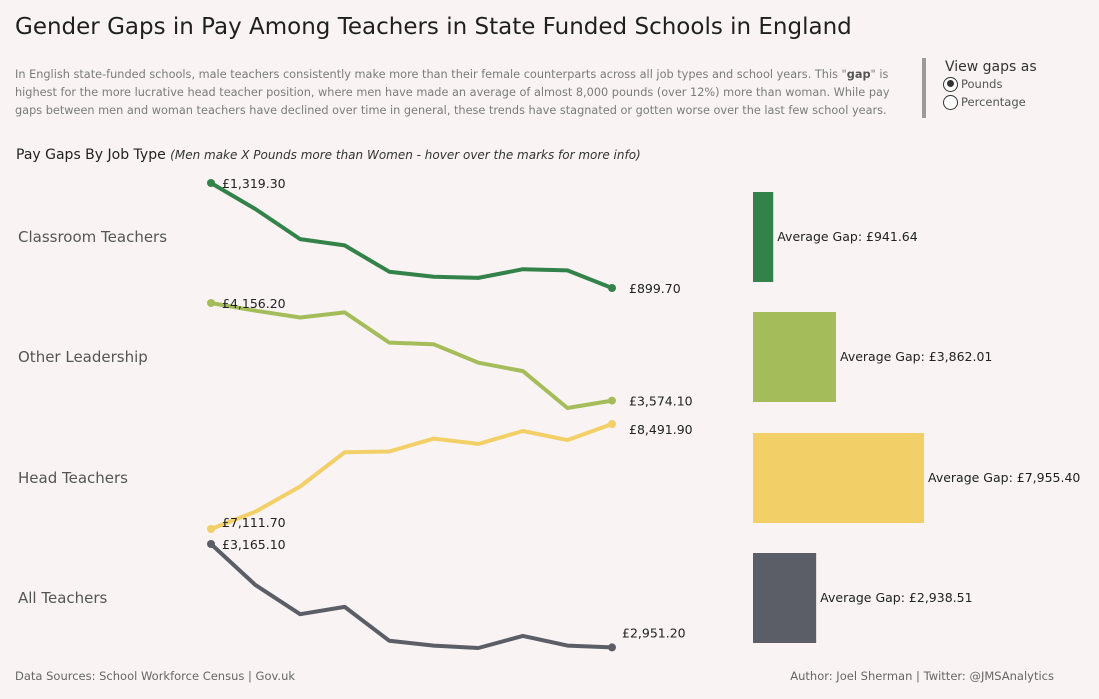  I want to click on start-point-all-teachers, so click(211, 544).